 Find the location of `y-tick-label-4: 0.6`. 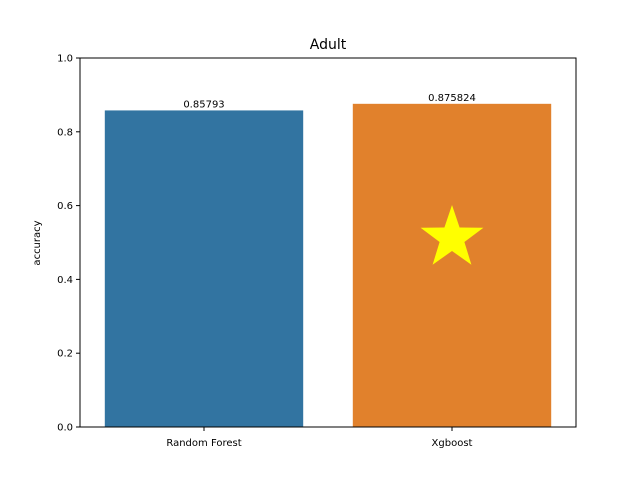

y-tick-label-4: 0.6 is located at coordinates (65, 206).